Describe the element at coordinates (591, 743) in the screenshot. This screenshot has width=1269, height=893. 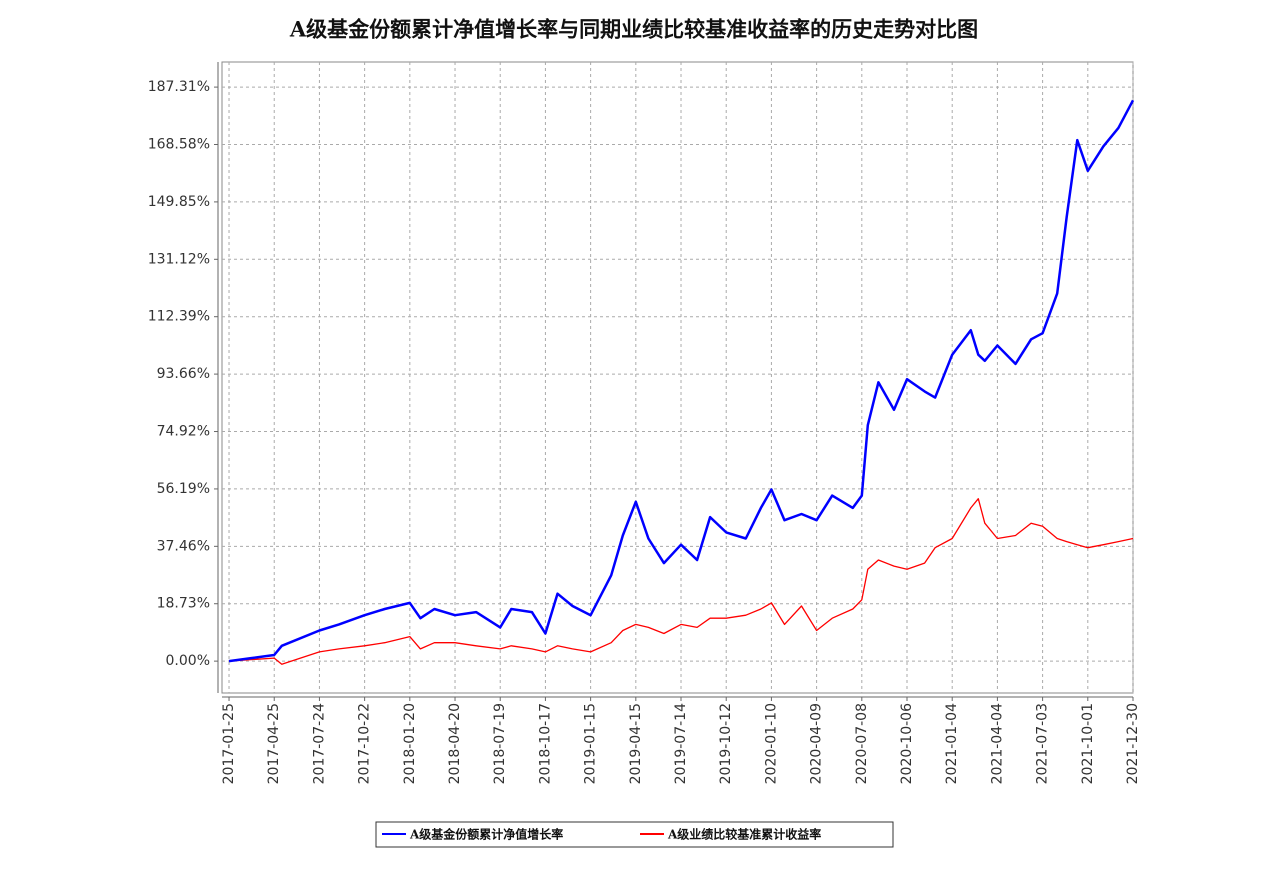
I see `x-tick-label: 2019-01-15` at that location.